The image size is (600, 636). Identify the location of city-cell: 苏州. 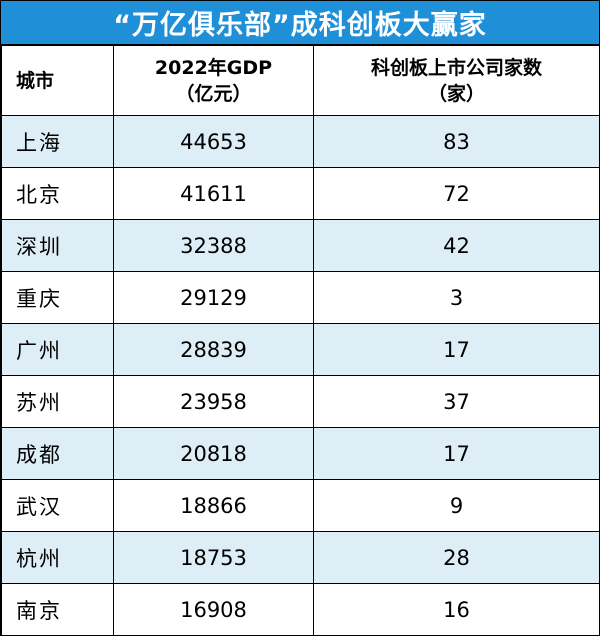
(57, 401).